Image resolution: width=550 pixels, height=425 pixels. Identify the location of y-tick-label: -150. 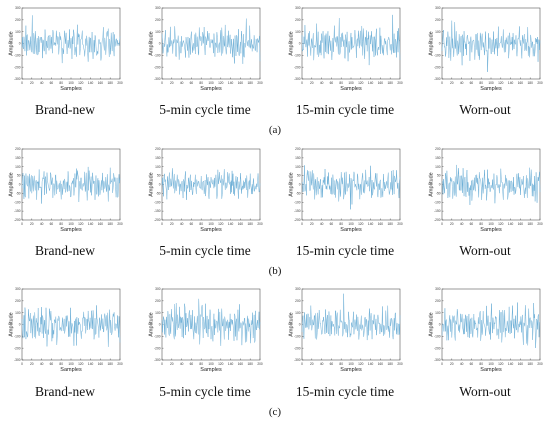
(157, 211).